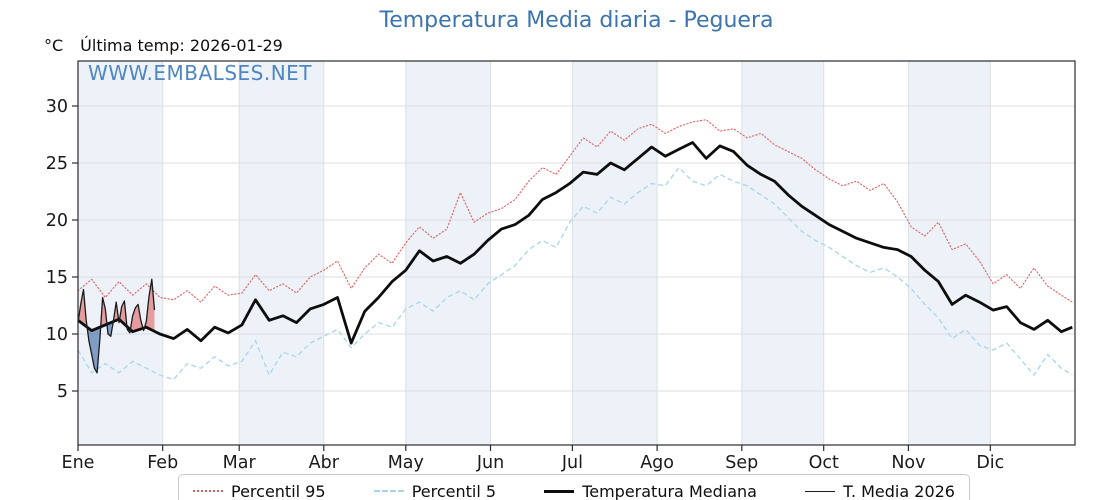 The image size is (1120, 500). What do you see at coordinates (824, 463) in the screenshot?
I see `x-tick-label-oct: Oct` at bounding box center [824, 463].